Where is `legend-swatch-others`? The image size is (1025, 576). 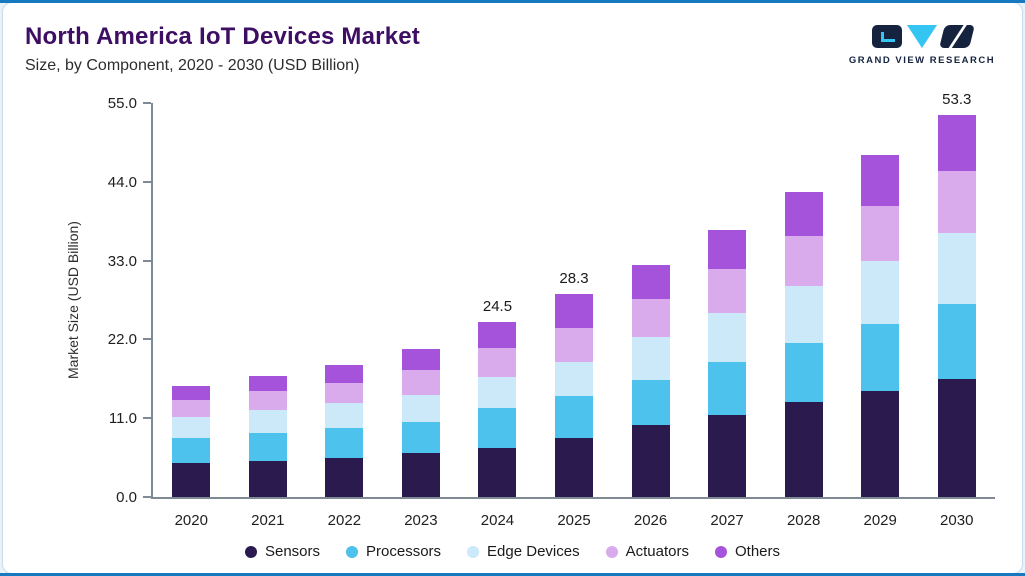
legend-swatch-others is located at coordinates (720, 551).